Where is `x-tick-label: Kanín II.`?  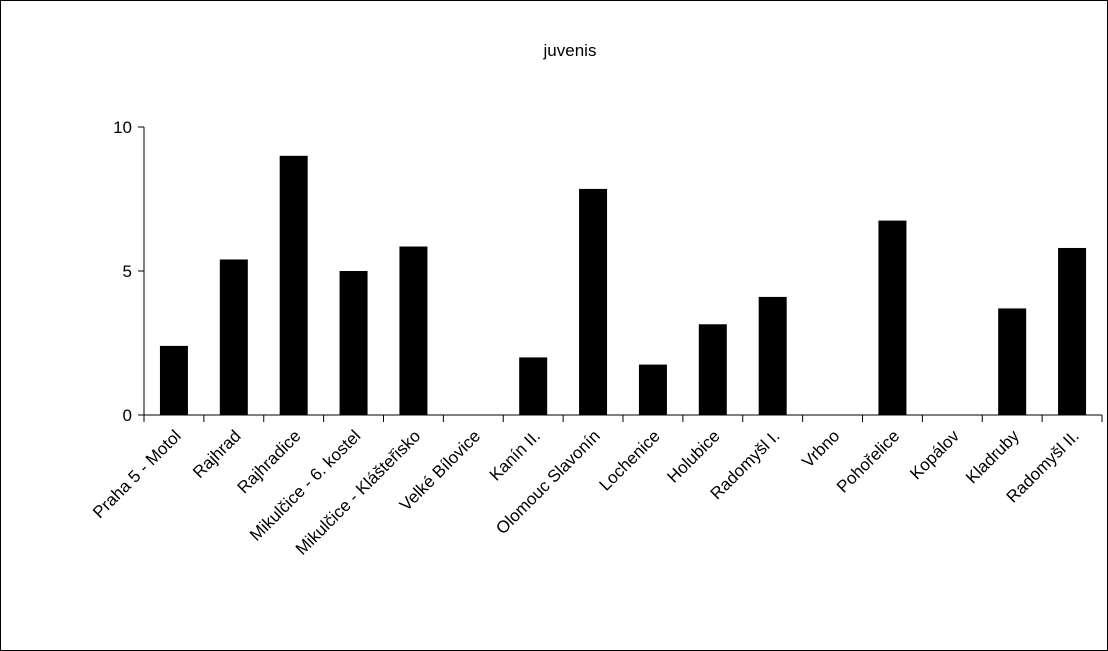 x-tick-label: Kanín II. is located at coordinates (515, 455).